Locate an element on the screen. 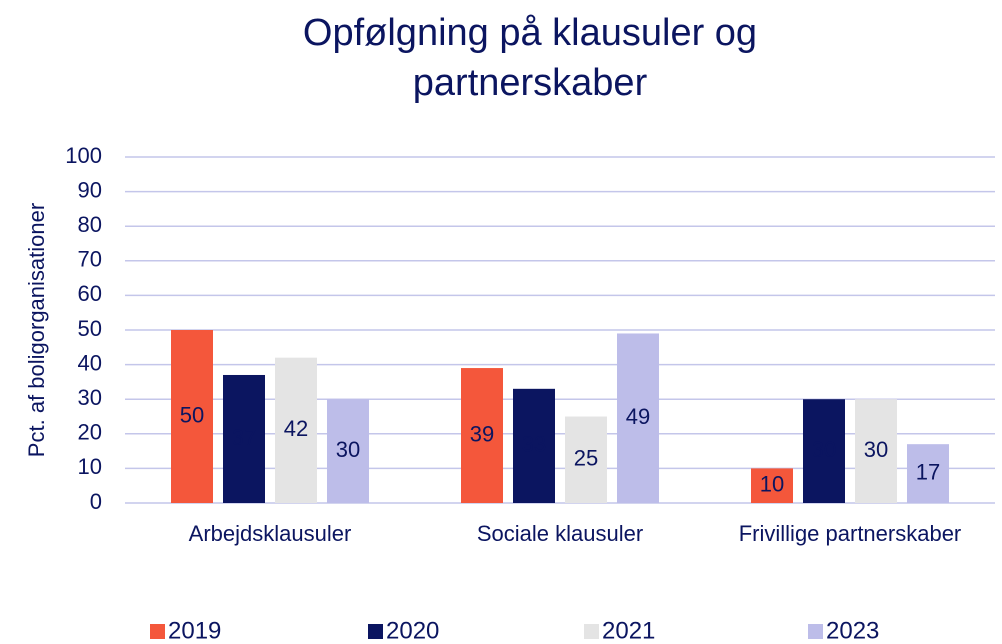 This screenshot has width=1002, height=644. y-tick-label: 70 is located at coordinates (90, 259).